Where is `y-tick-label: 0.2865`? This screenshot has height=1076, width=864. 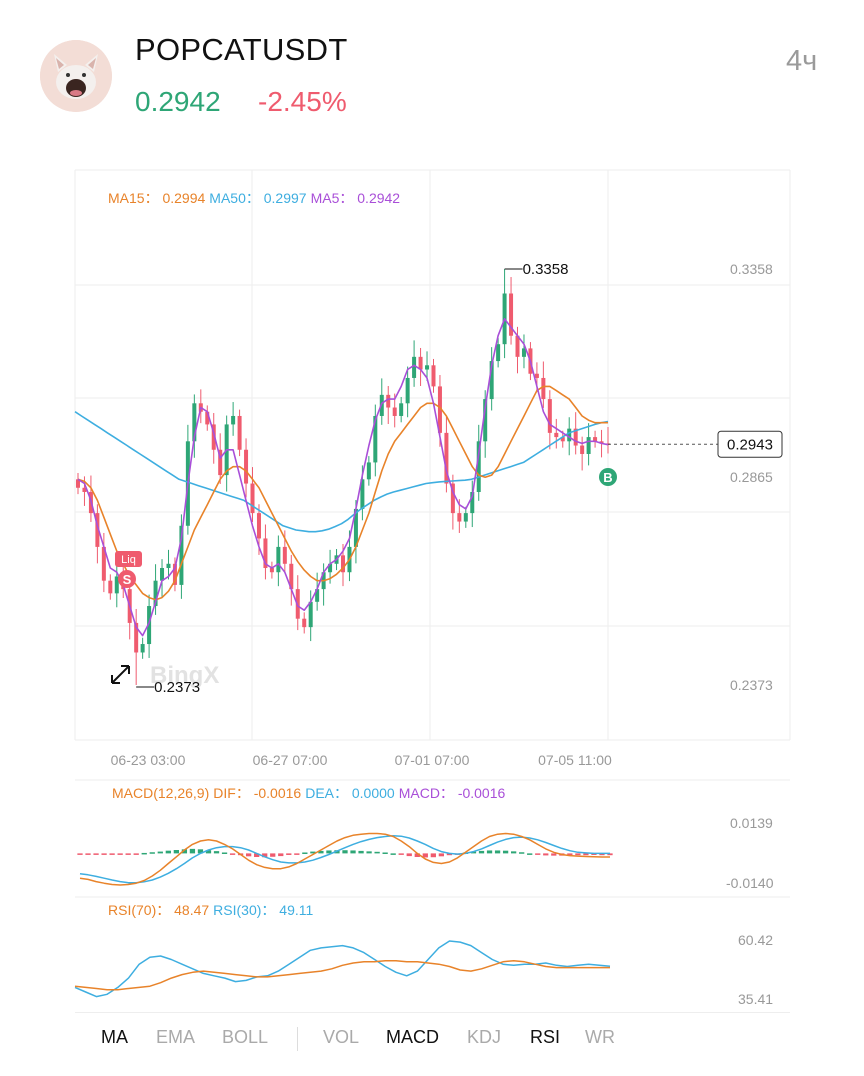
y-tick-label: 0.2865 is located at coordinates (751, 477).